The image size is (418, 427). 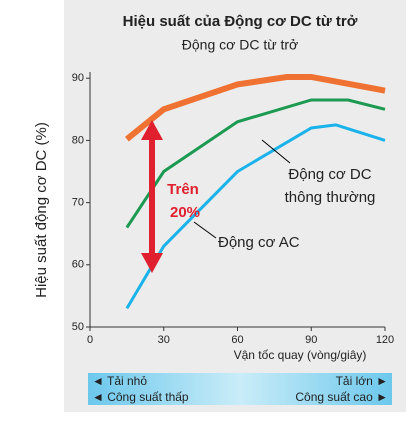 I want to click on load-left: ◄ Công suất thấp, so click(x=140, y=397).